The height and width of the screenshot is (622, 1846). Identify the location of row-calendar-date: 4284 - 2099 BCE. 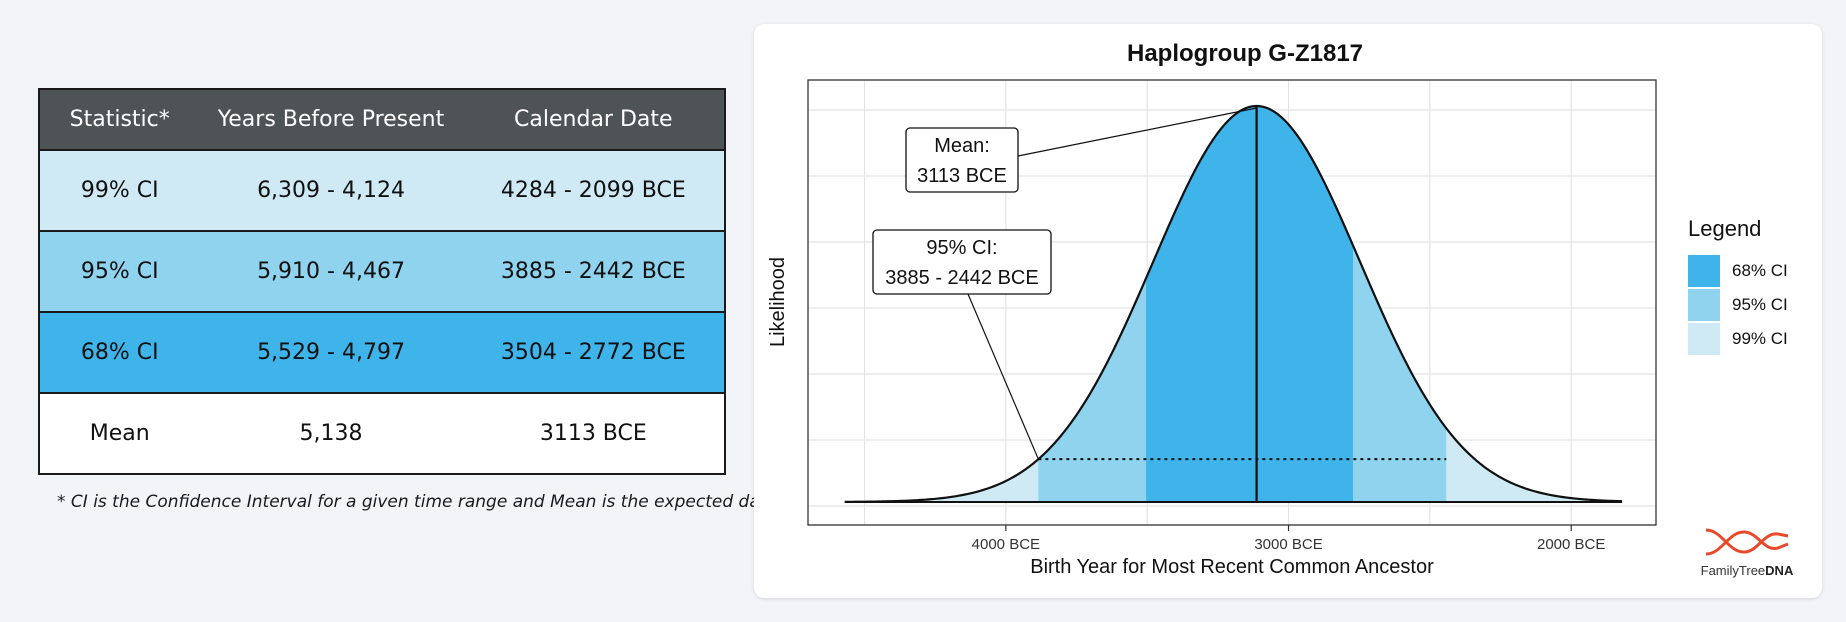
(593, 190).